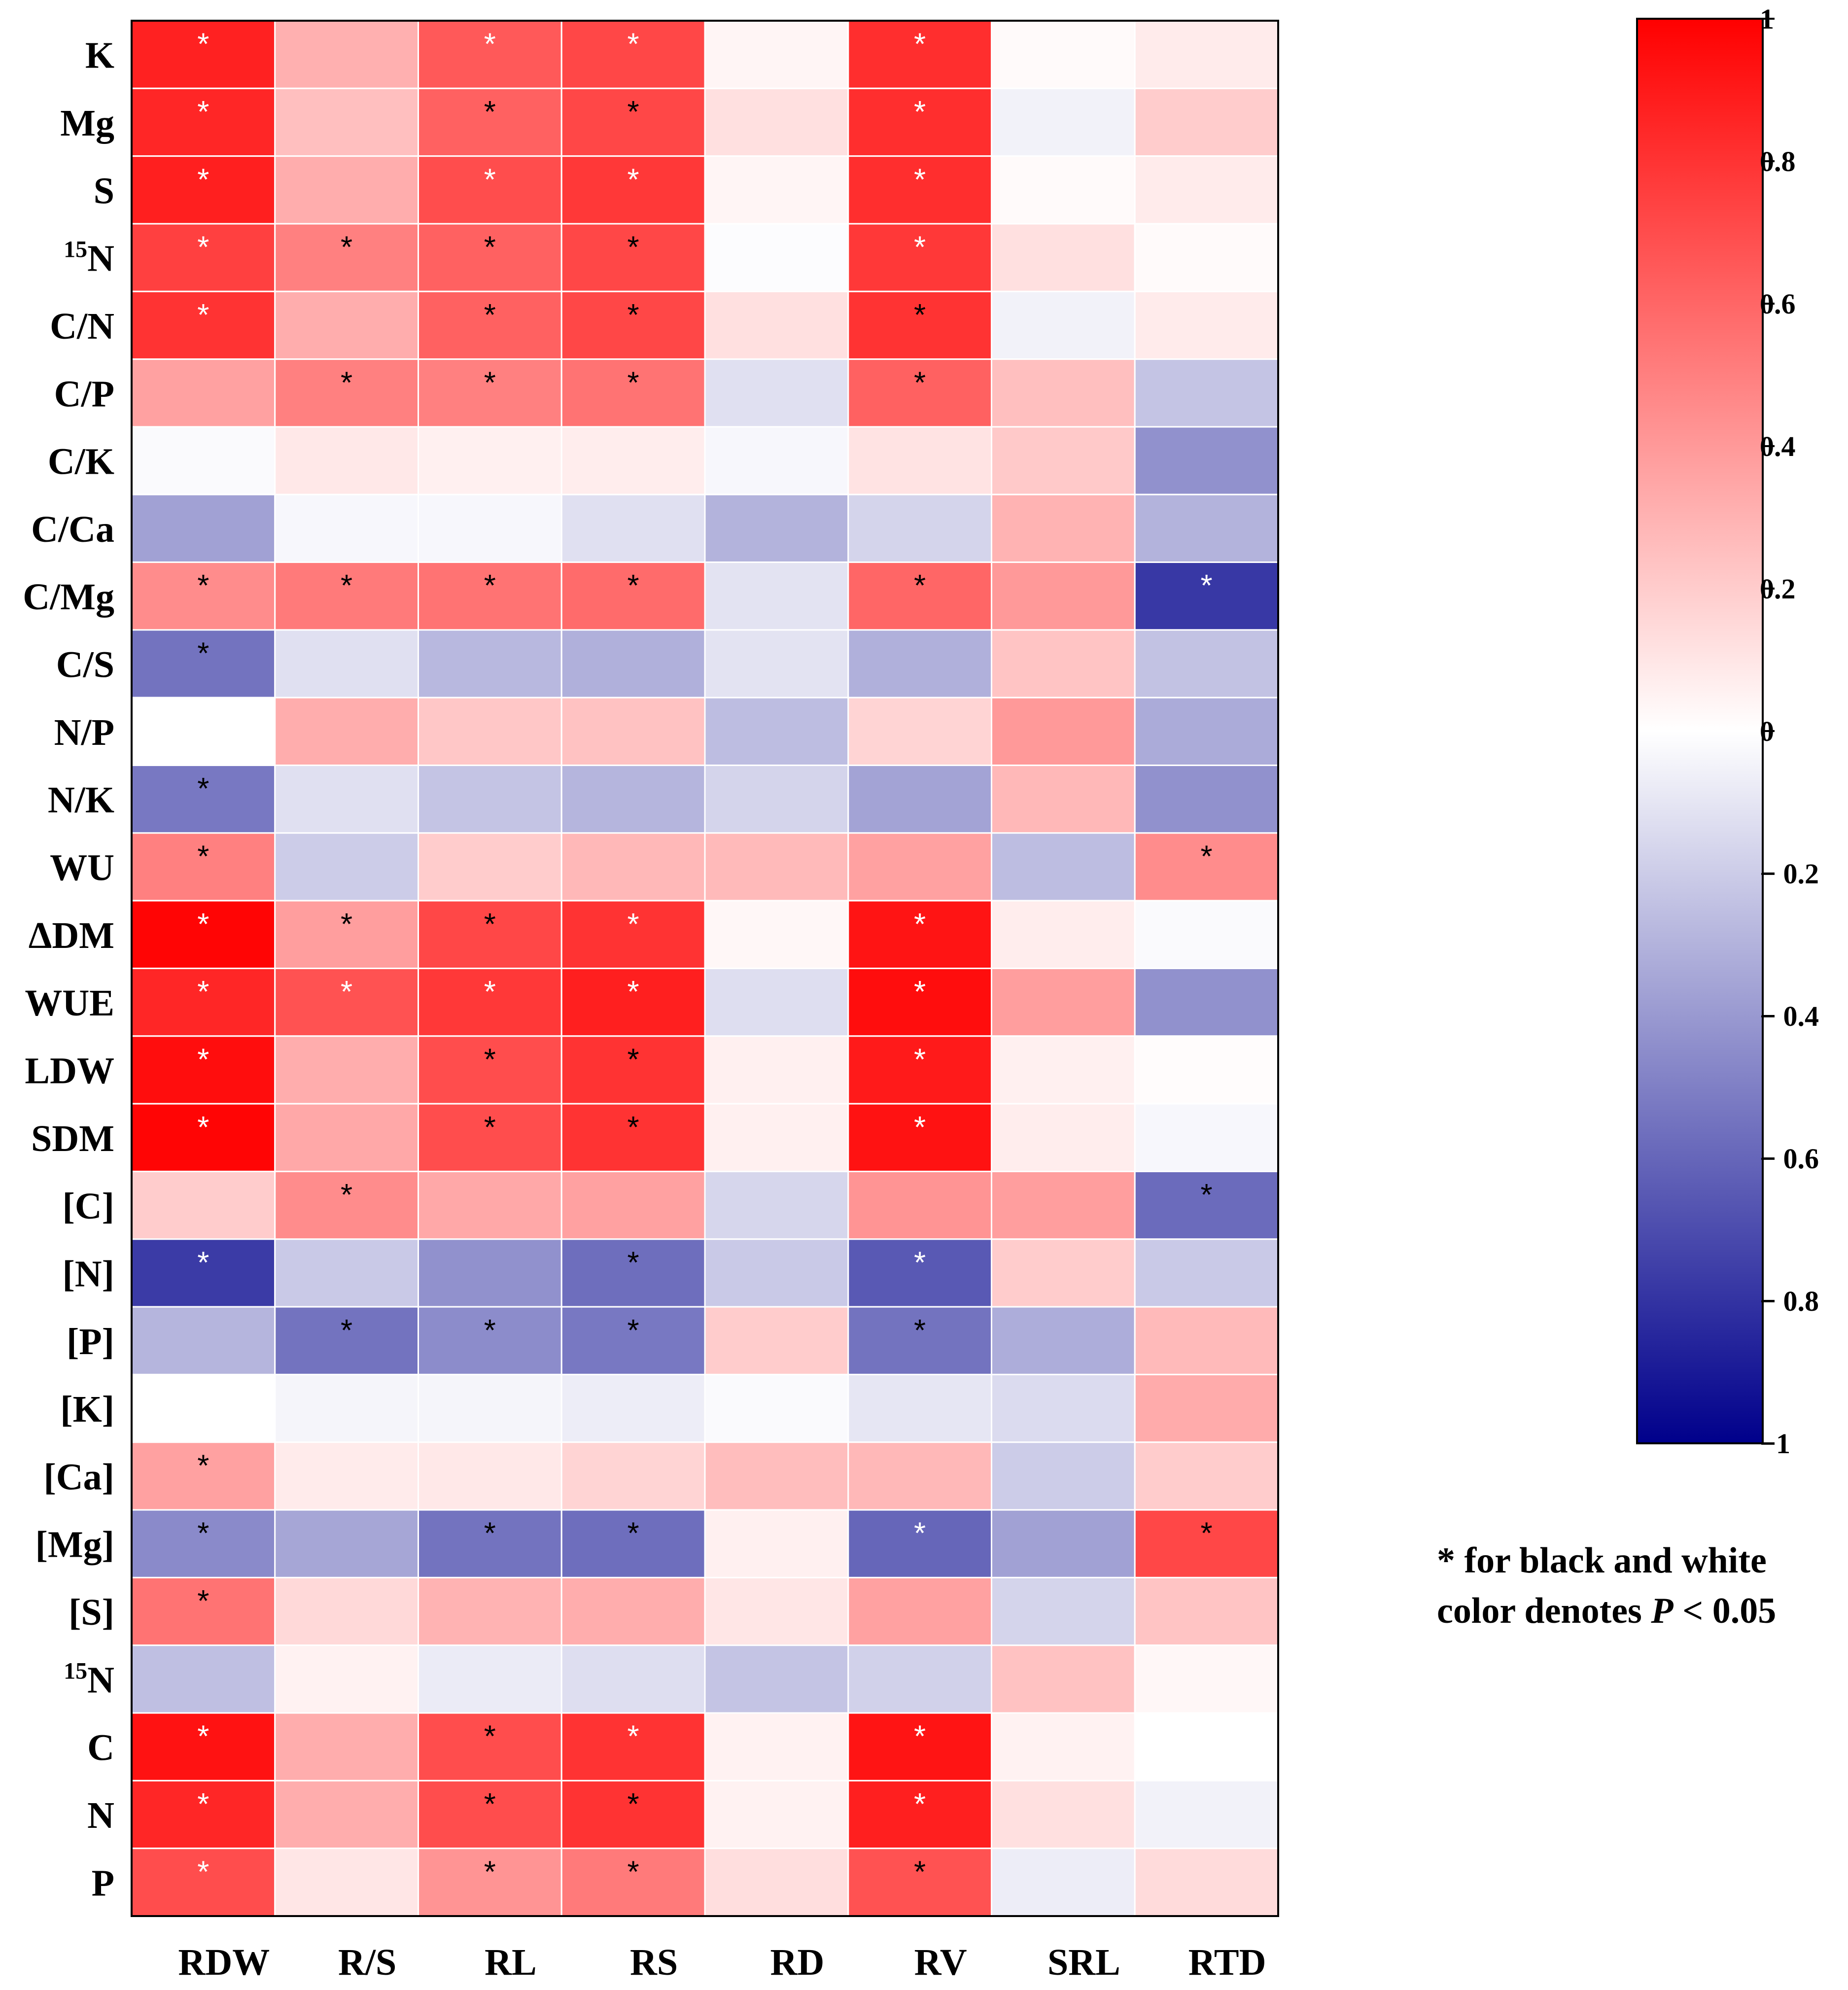  What do you see at coordinates (1778, 304) in the screenshot?
I see `colorbar-tick-label: 0.6` at bounding box center [1778, 304].